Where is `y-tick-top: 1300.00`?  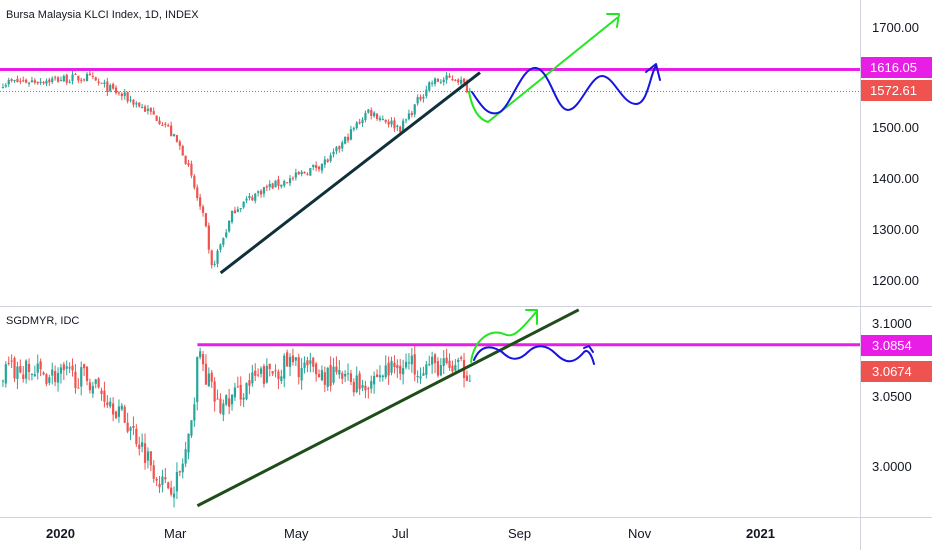 y-tick-top: 1300.00 is located at coordinates (895, 229).